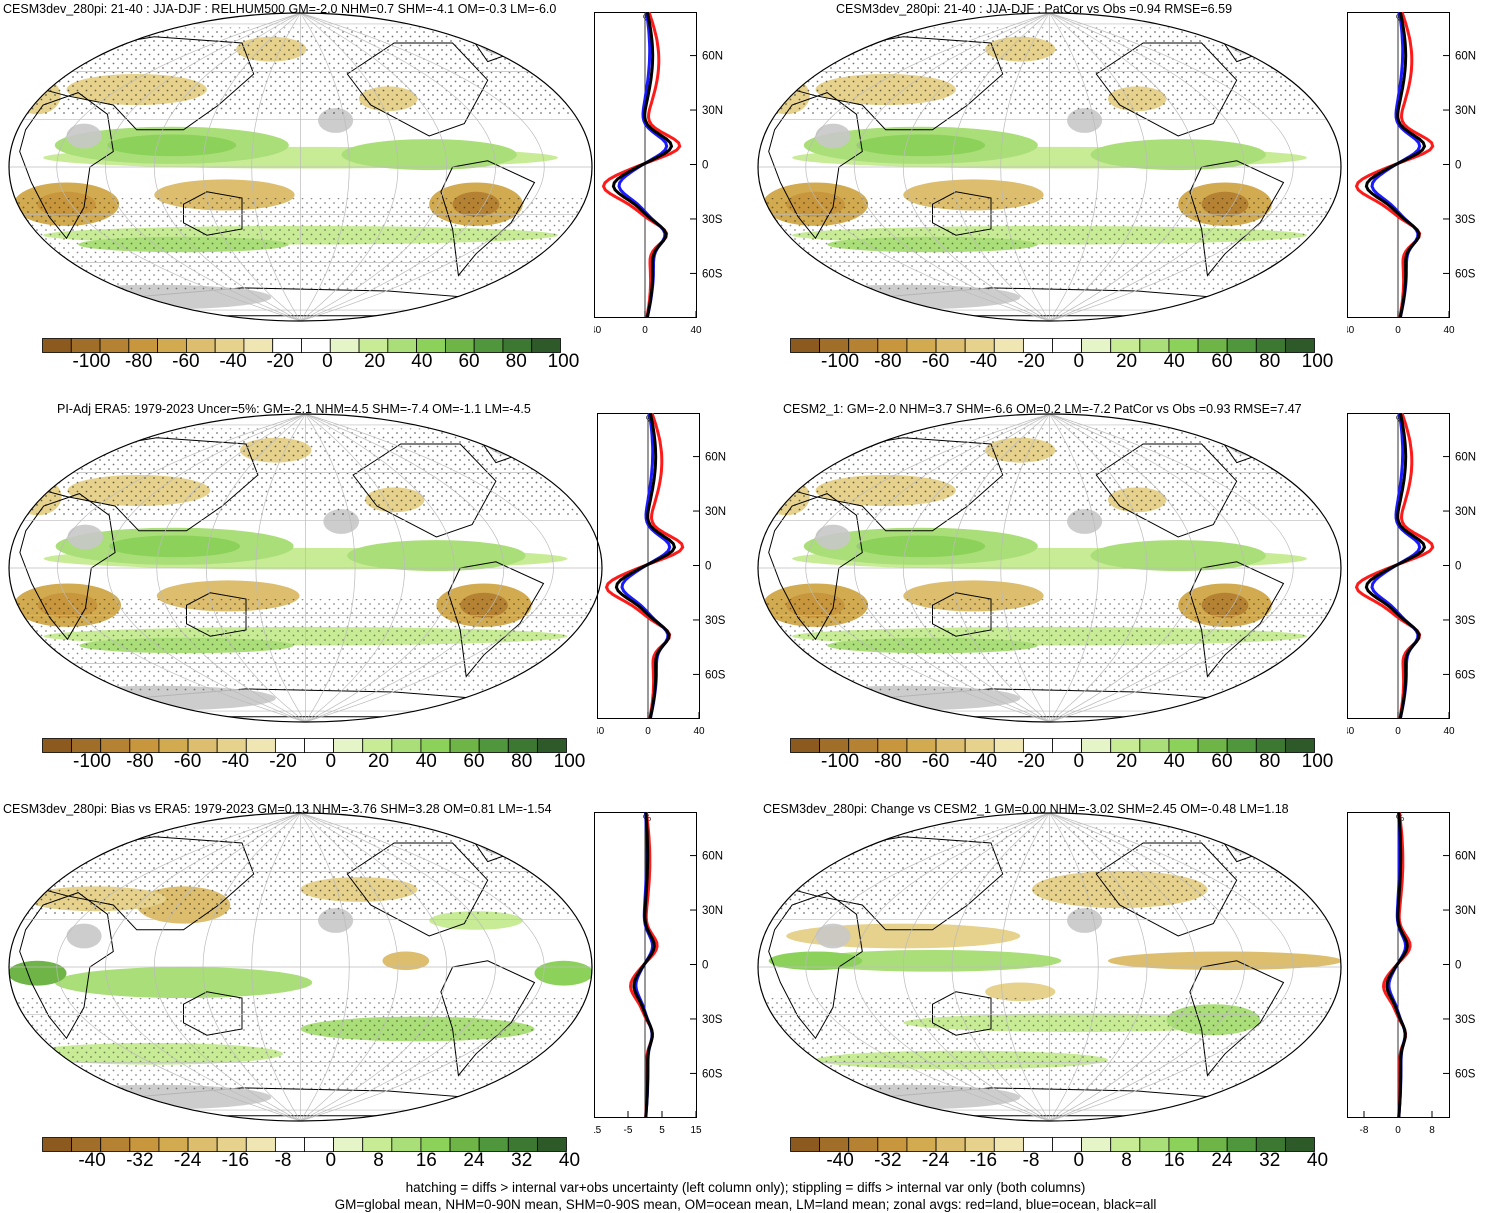 This screenshot has height=1213, width=1491. What do you see at coordinates (696, 1130) in the screenshot?
I see `x-tick-label: 15` at bounding box center [696, 1130].